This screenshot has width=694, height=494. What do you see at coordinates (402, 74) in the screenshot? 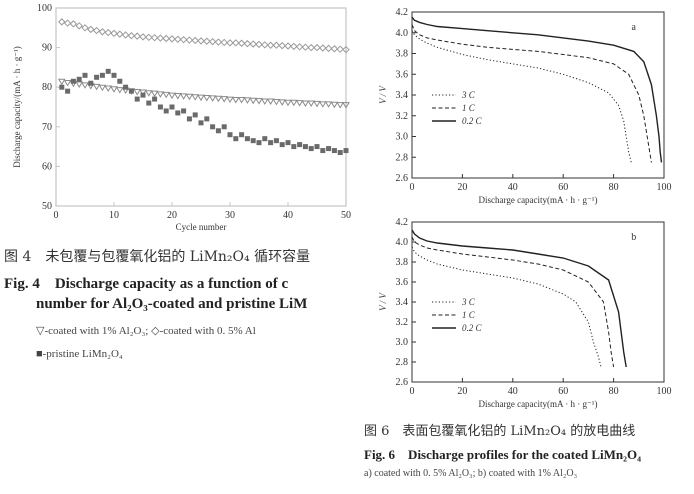
I see `fig6a-y-tick-label: 3.6` at bounding box center [402, 74].